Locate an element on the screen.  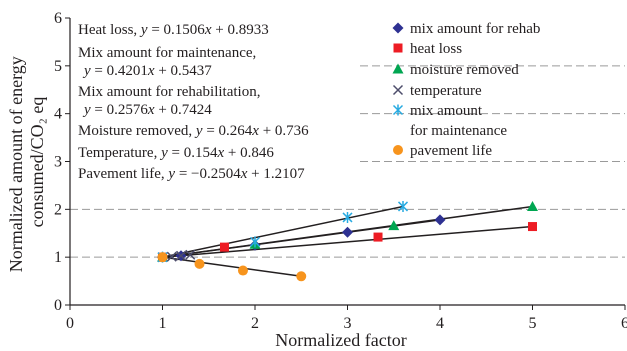
y-tick-label-2: 2 is located at coordinates (58, 209).